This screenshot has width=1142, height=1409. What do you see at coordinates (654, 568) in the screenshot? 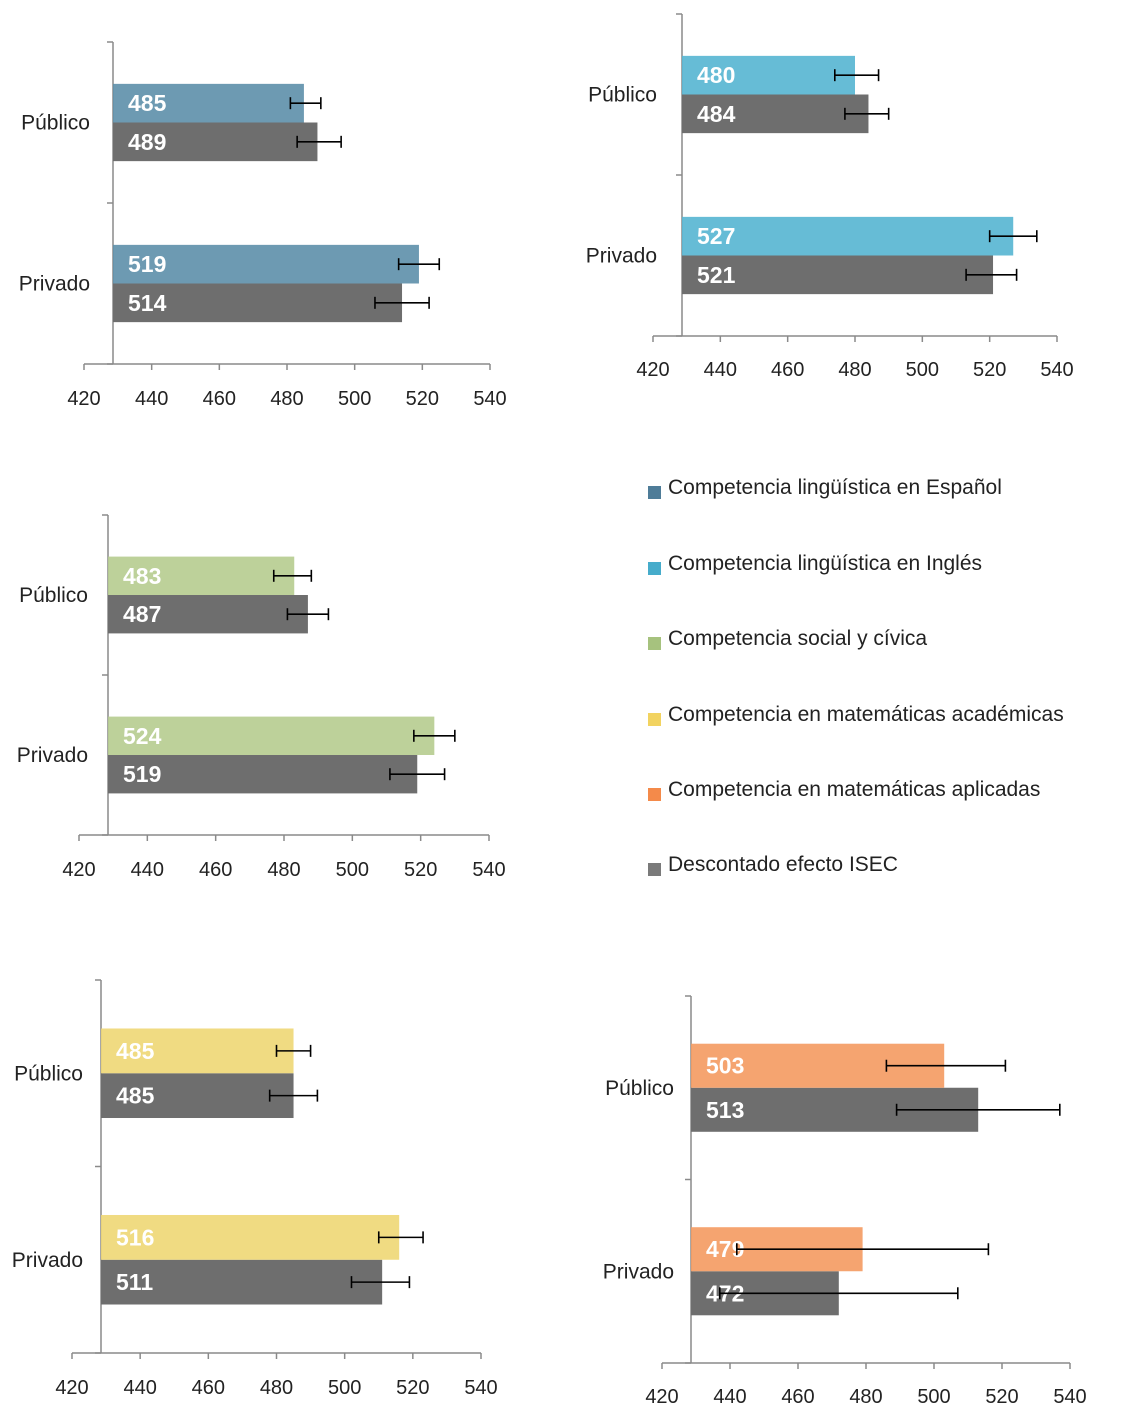
I see `legend-swatch-ingles` at bounding box center [654, 568].